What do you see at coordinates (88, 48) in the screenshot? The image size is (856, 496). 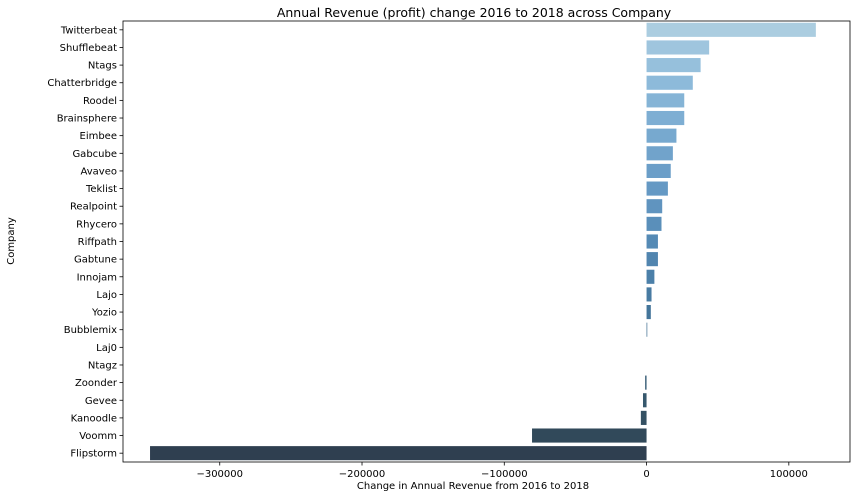 I see `y-tick-label: Shufflebeat` at bounding box center [88, 48].